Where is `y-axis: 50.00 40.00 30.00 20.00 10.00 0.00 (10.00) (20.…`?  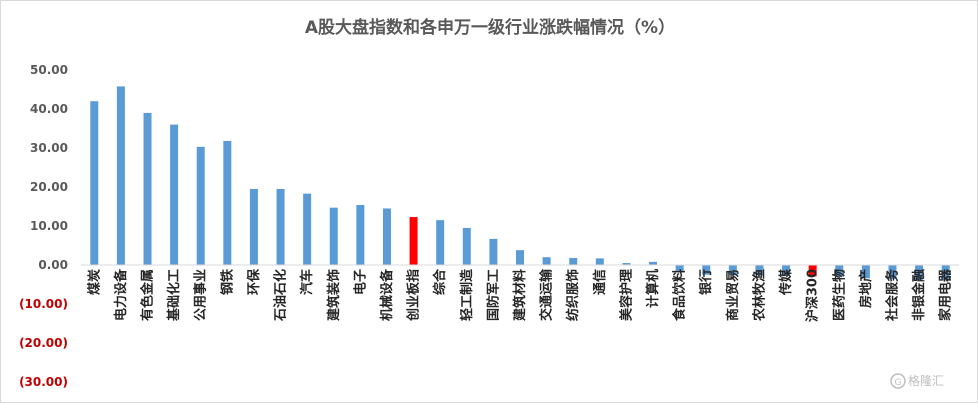
y-axis: 50.00 40.00 30.00 20.00 10.00 0.00 (10.00) (20.… is located at coordinates (43, 226).